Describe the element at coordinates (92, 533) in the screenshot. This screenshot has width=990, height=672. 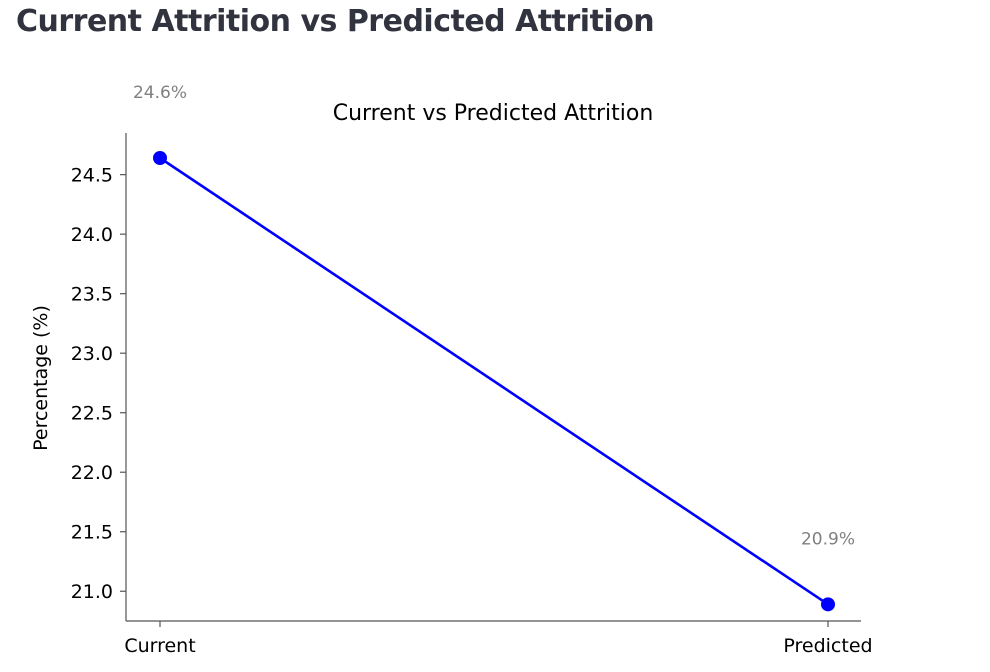
I see `y-tick-label: 21.5` at that location.